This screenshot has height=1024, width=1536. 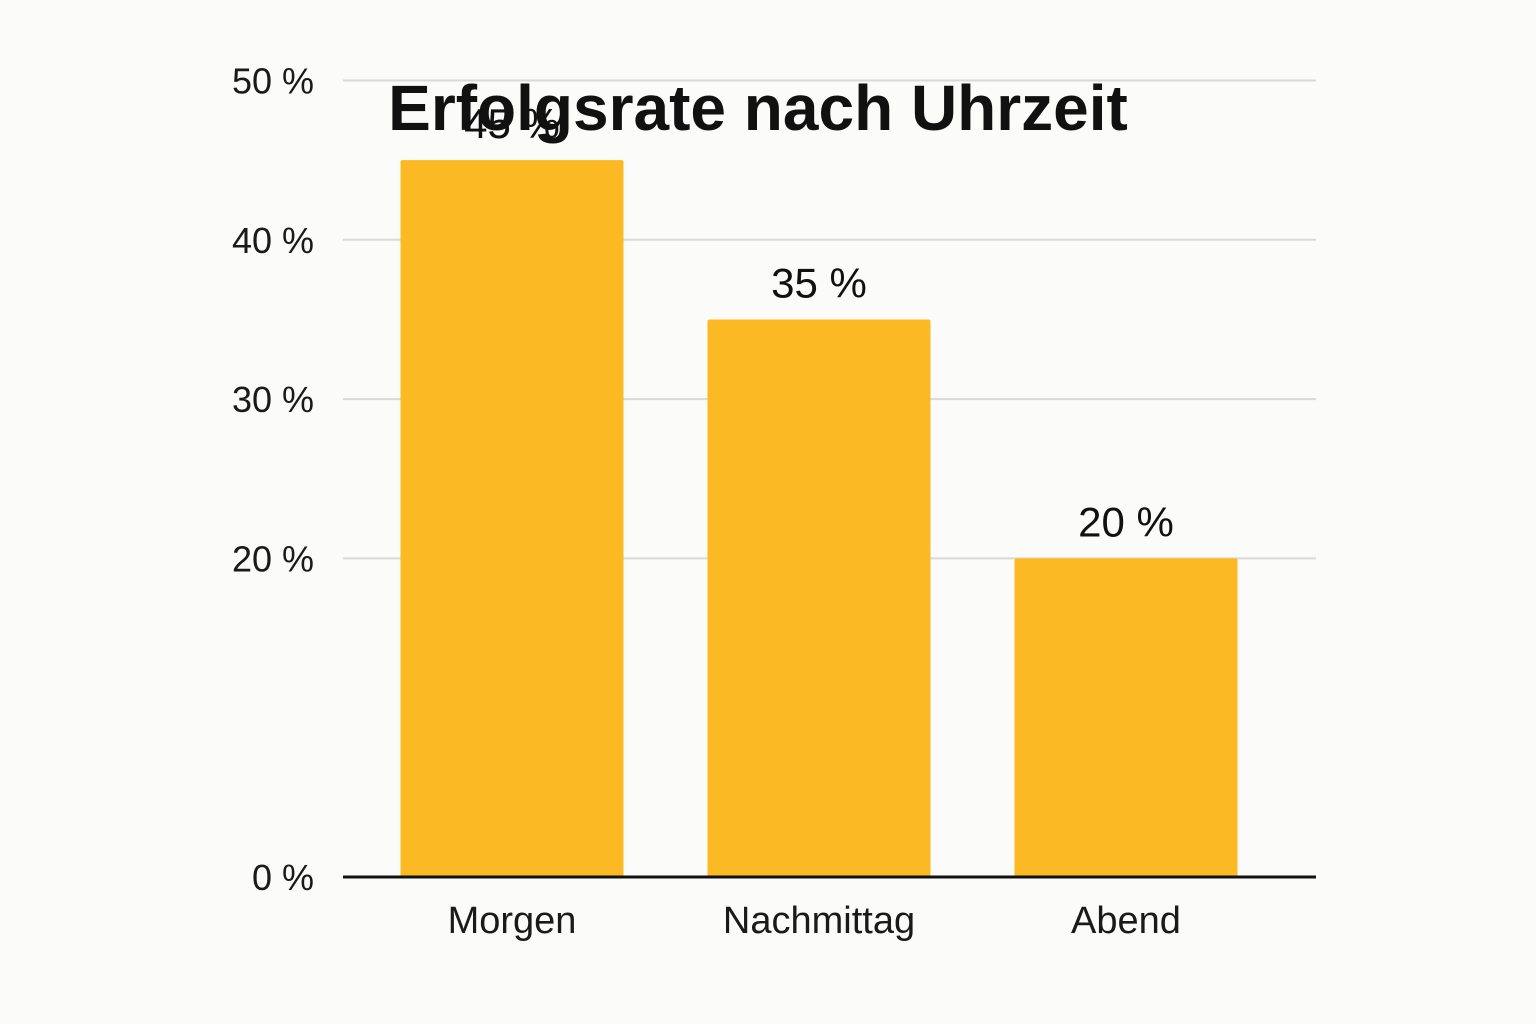 What do you see at coordinates (819, 282) in the screenshot?
I see `bar-value-label: 35 %` at bounding box center [819, 282].